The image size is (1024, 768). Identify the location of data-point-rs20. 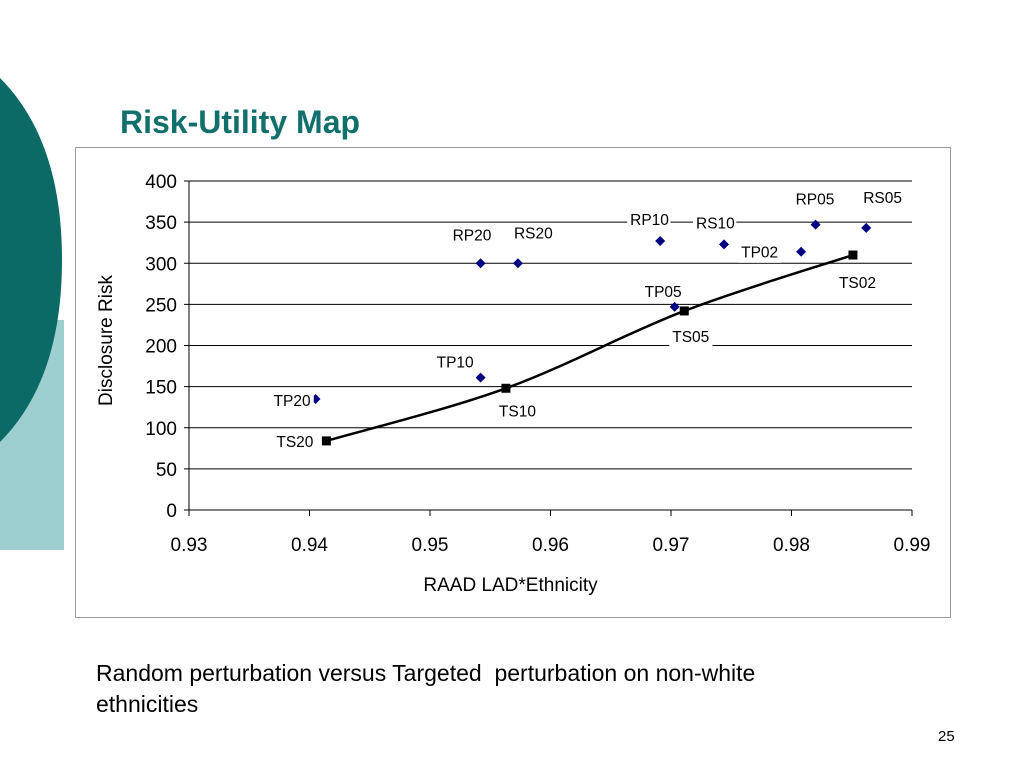
(517, 263).